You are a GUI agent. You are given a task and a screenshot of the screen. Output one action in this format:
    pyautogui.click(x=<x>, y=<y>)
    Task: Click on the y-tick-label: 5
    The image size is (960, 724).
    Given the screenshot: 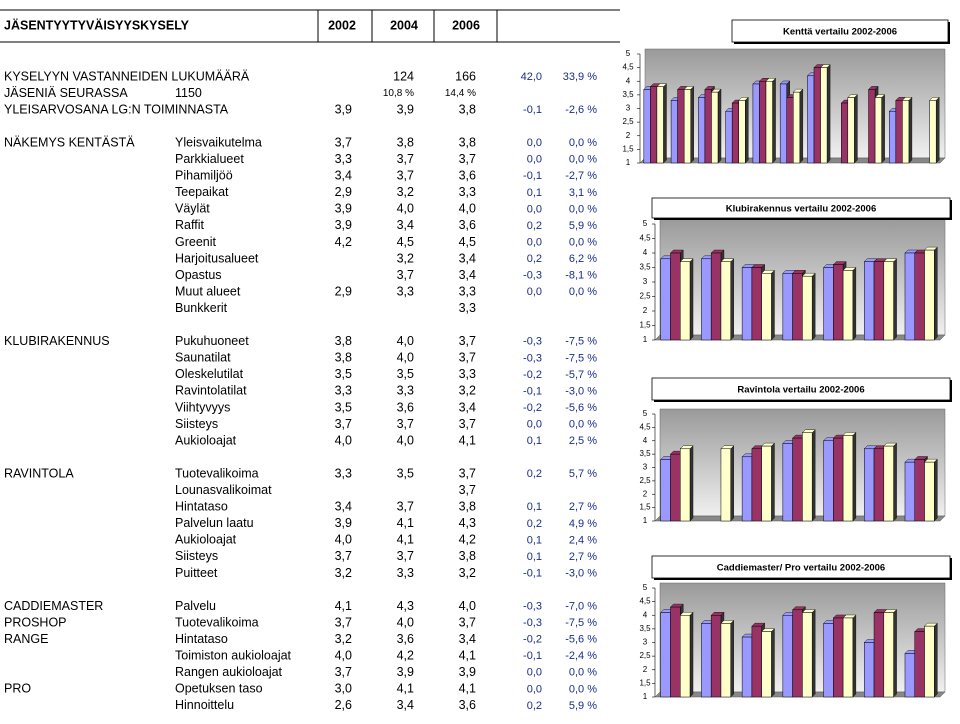 What is the action you would take?
    pyautogui.click(x=628, y=53)
    